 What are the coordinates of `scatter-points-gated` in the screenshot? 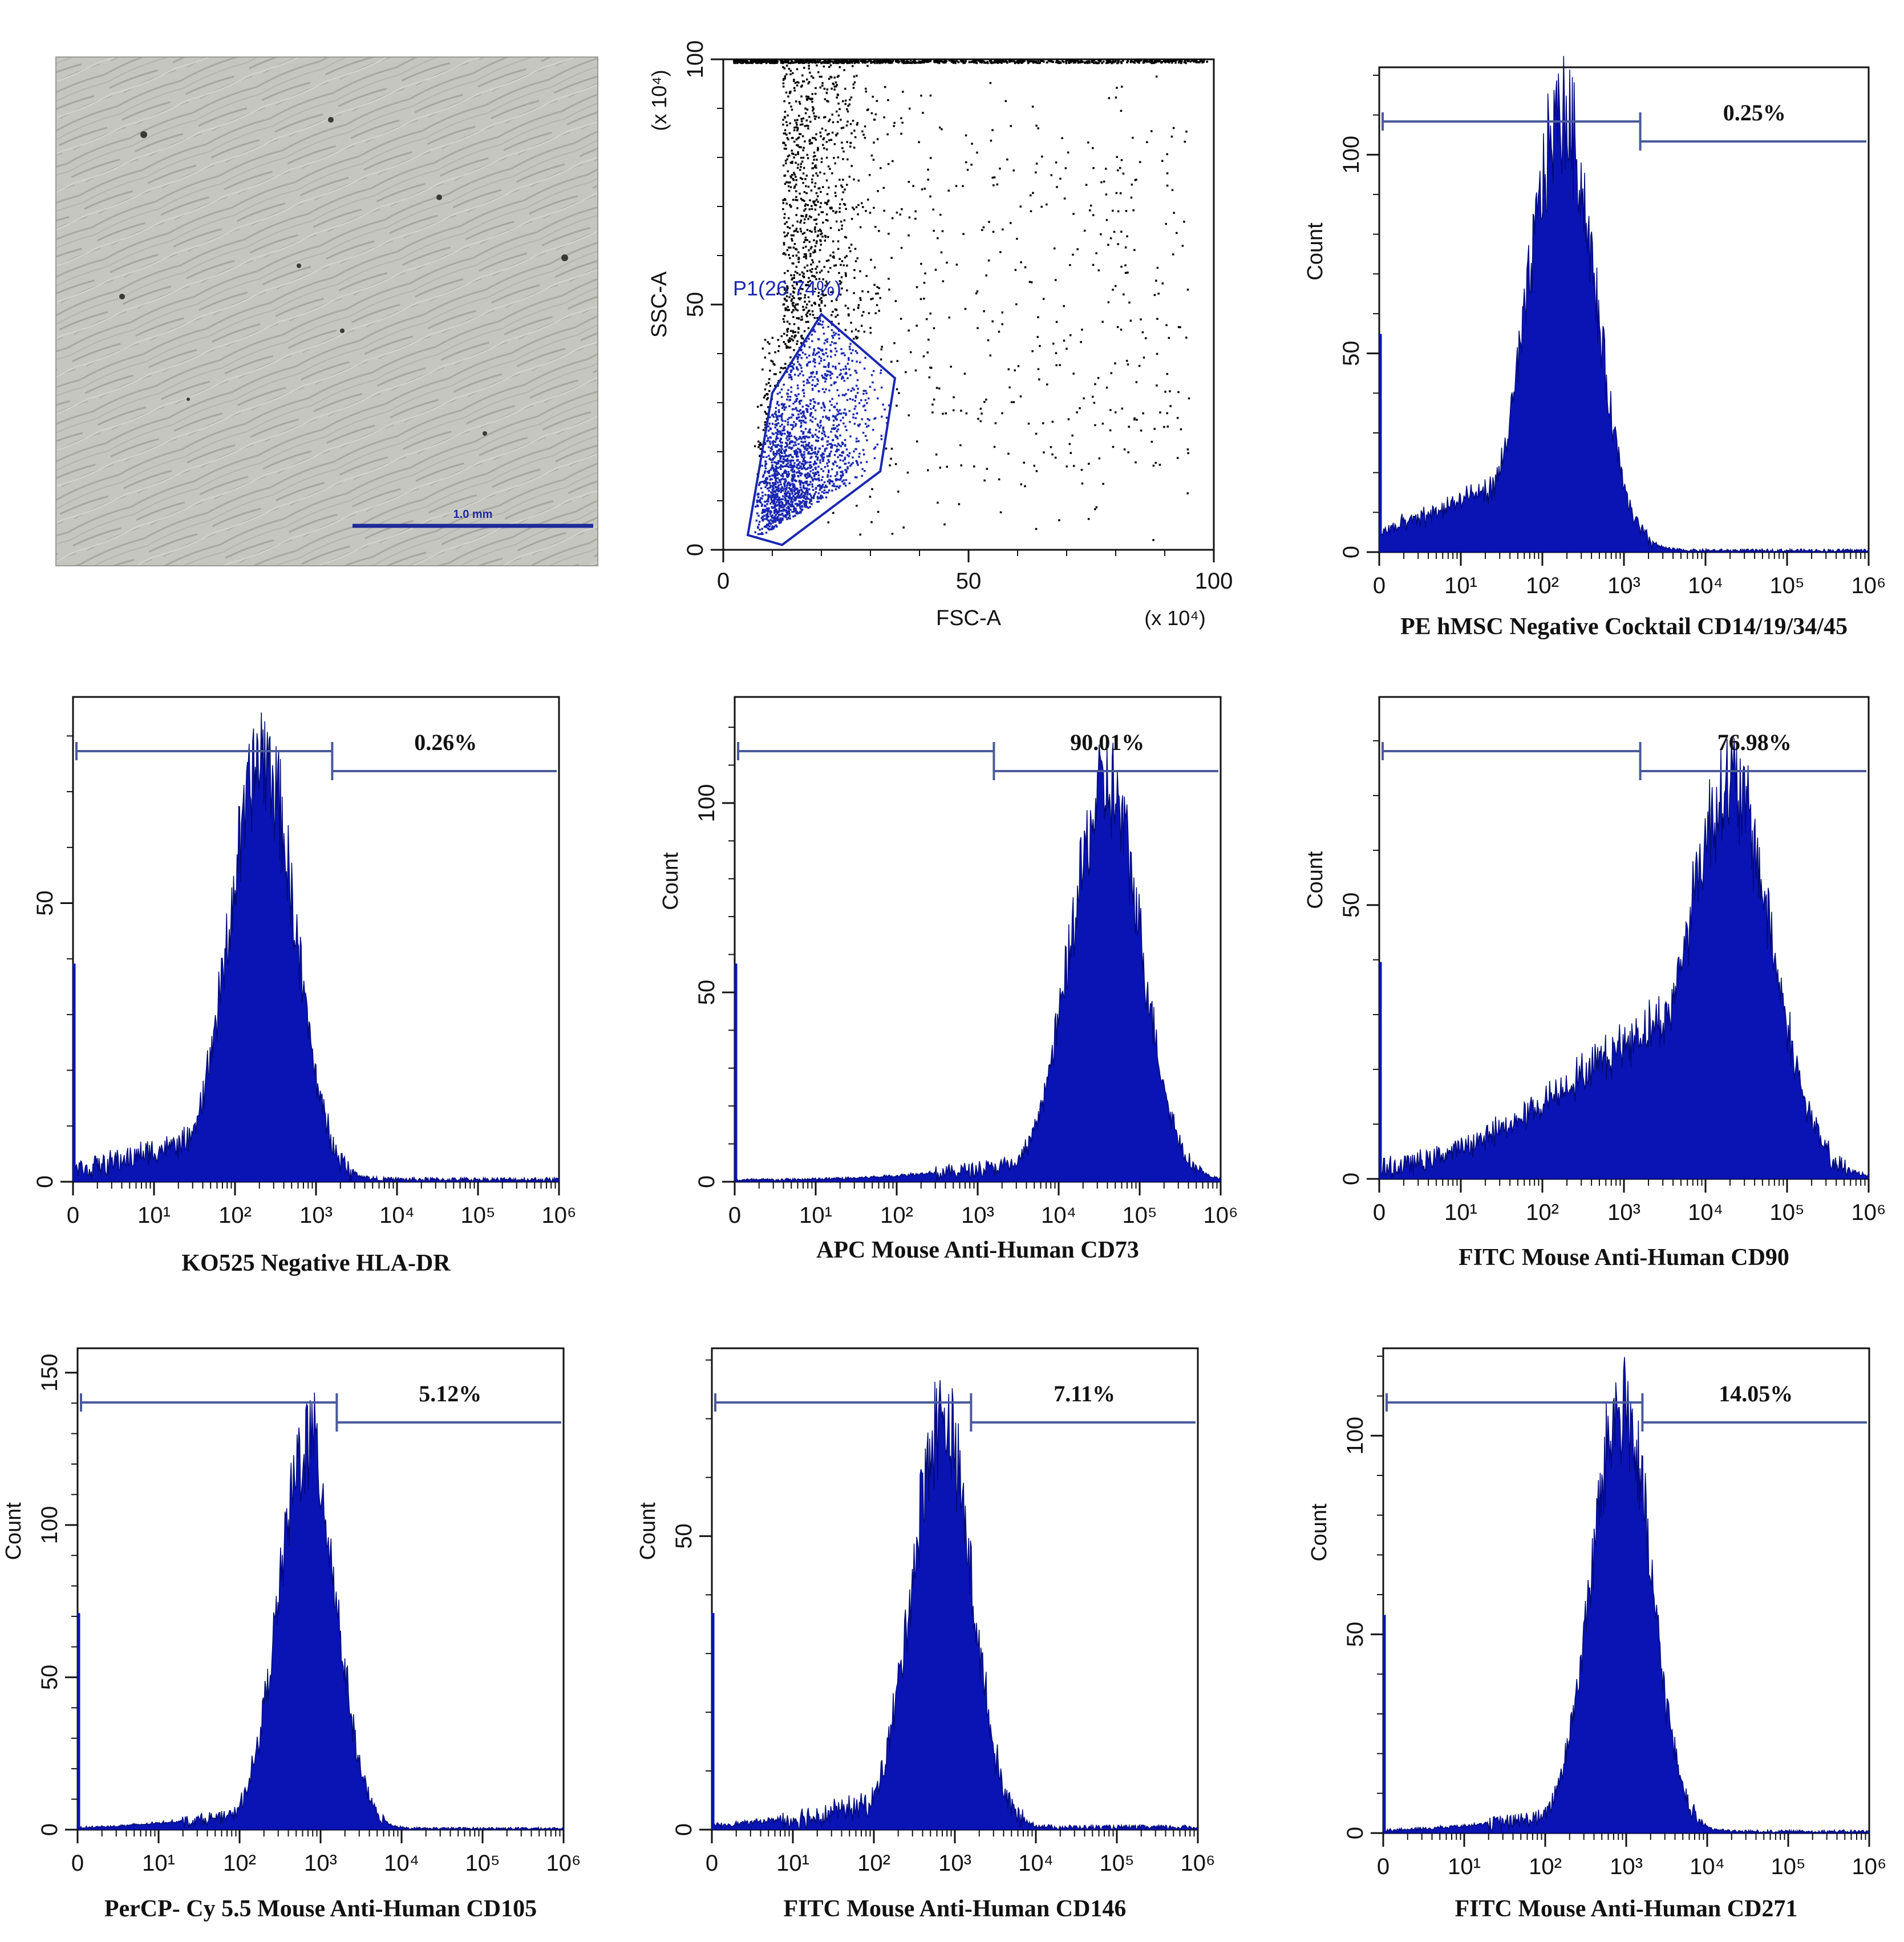 It's located at (822, 428).